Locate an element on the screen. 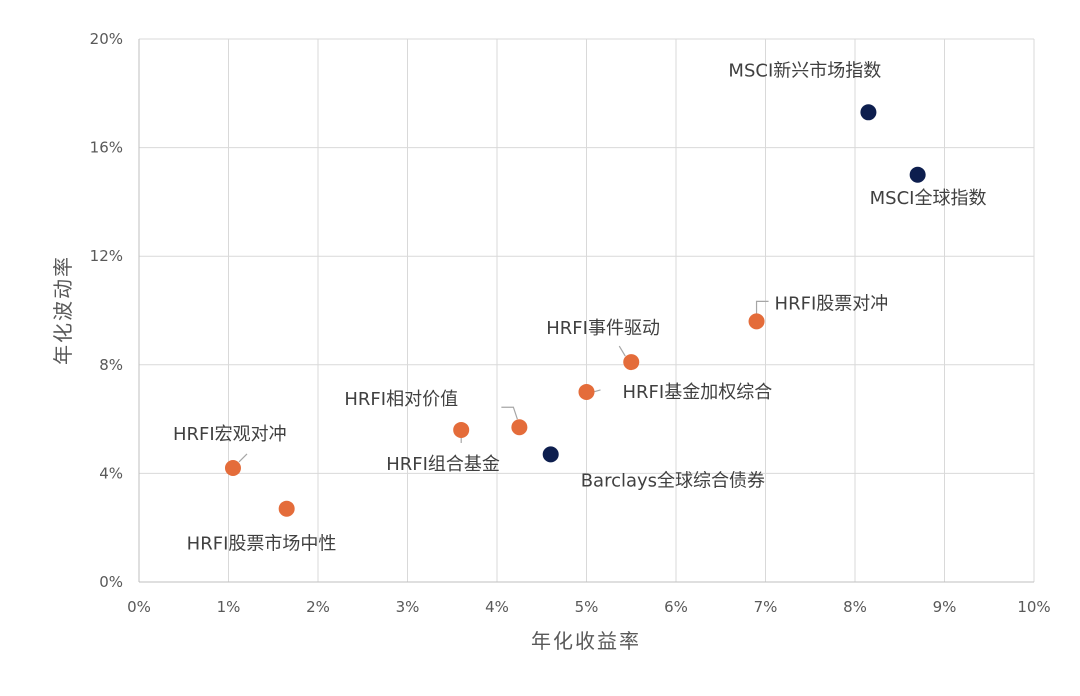  x-tick-label: 1% is located at coordinates (229, 607).